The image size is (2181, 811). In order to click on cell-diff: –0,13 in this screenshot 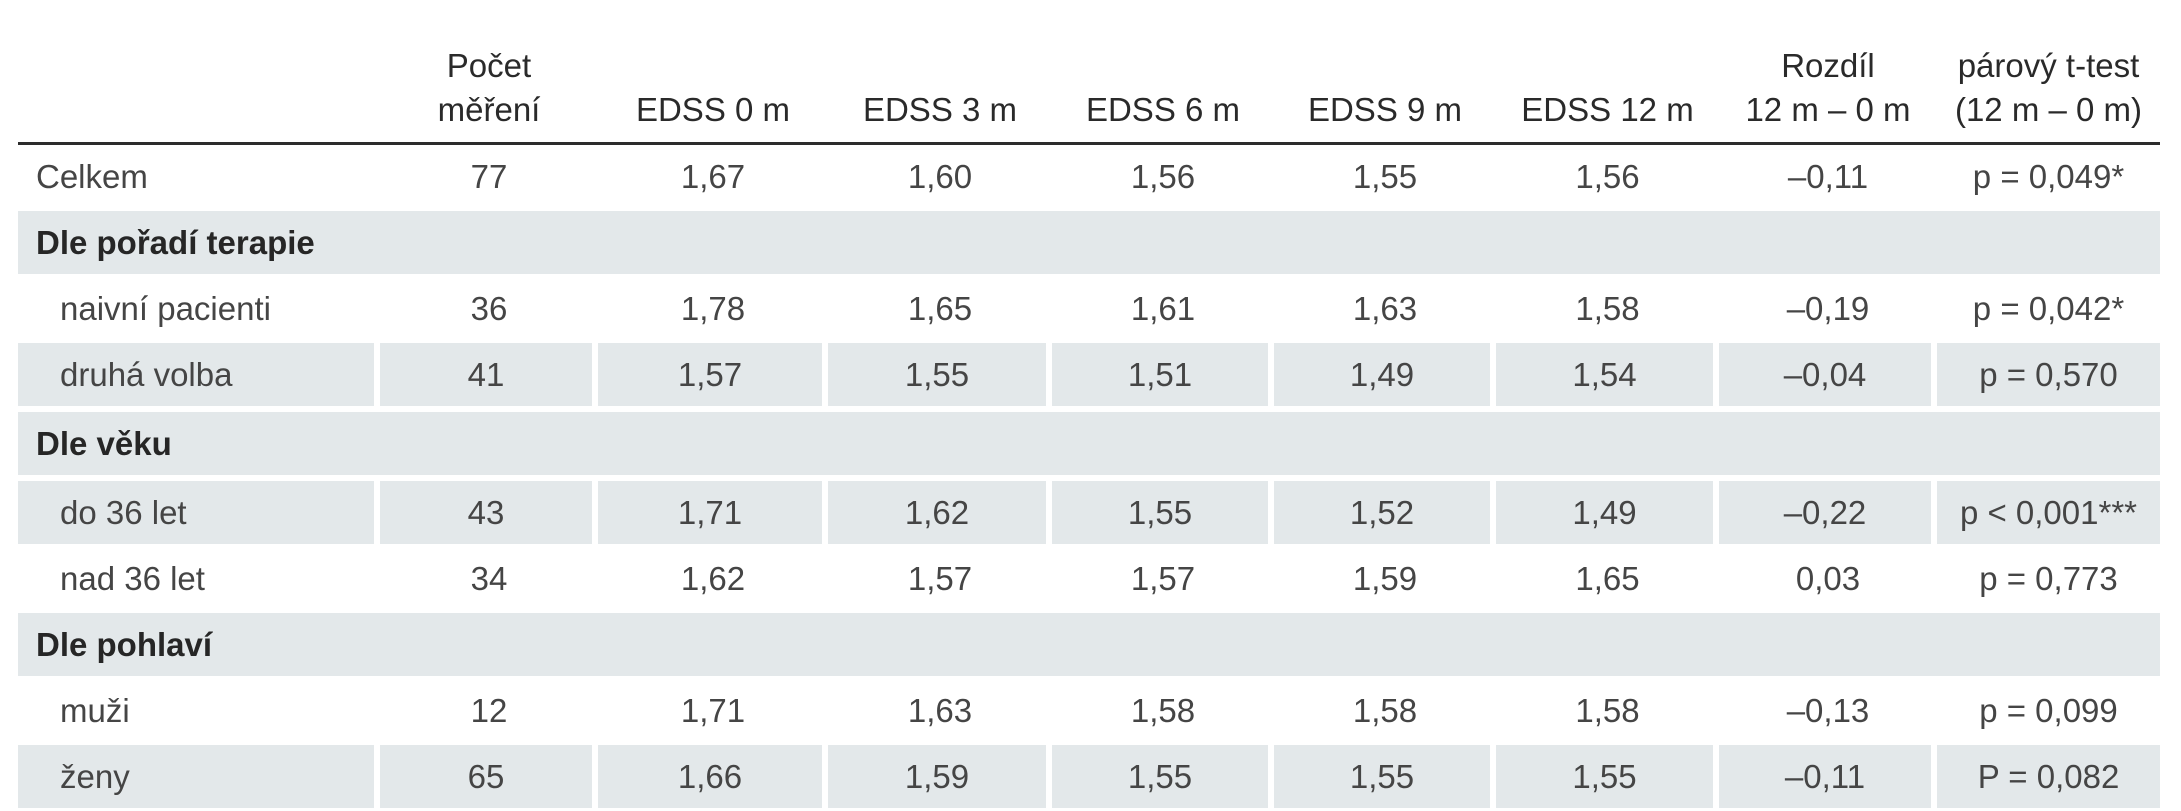, I will do `click(1828, 710)`.